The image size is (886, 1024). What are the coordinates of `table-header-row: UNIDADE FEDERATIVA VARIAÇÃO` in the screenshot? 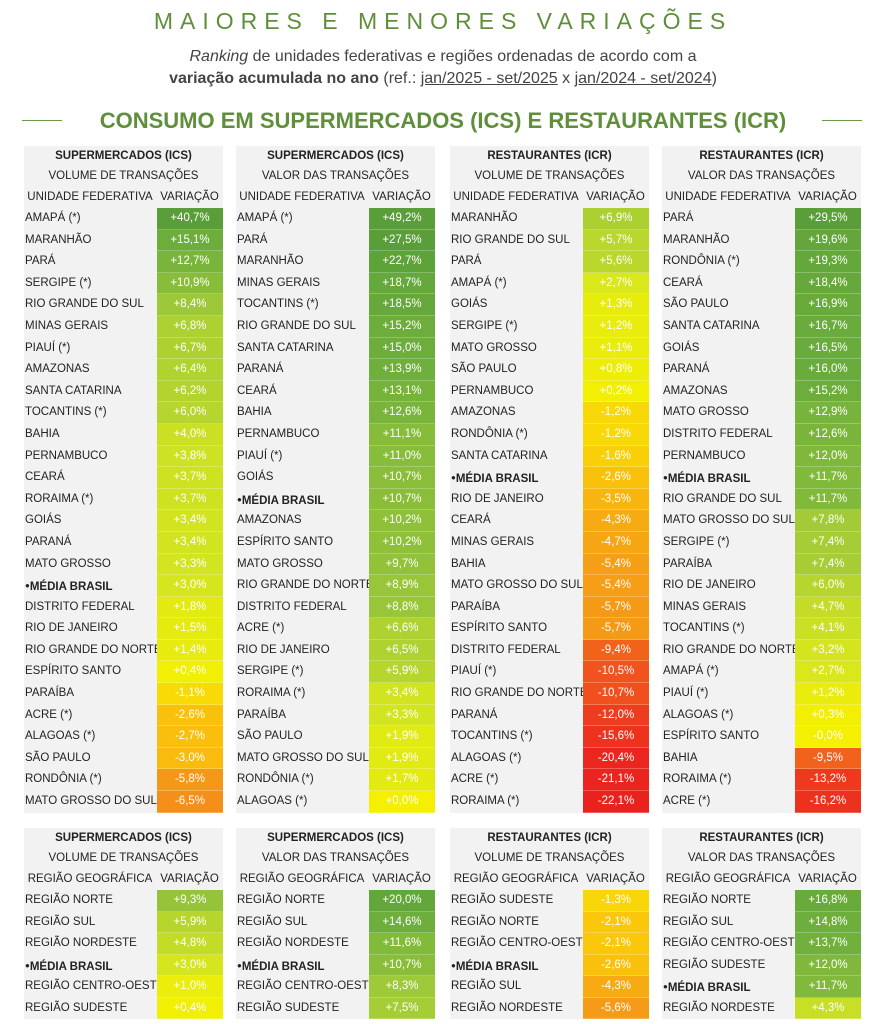 It's located at (335, 197).